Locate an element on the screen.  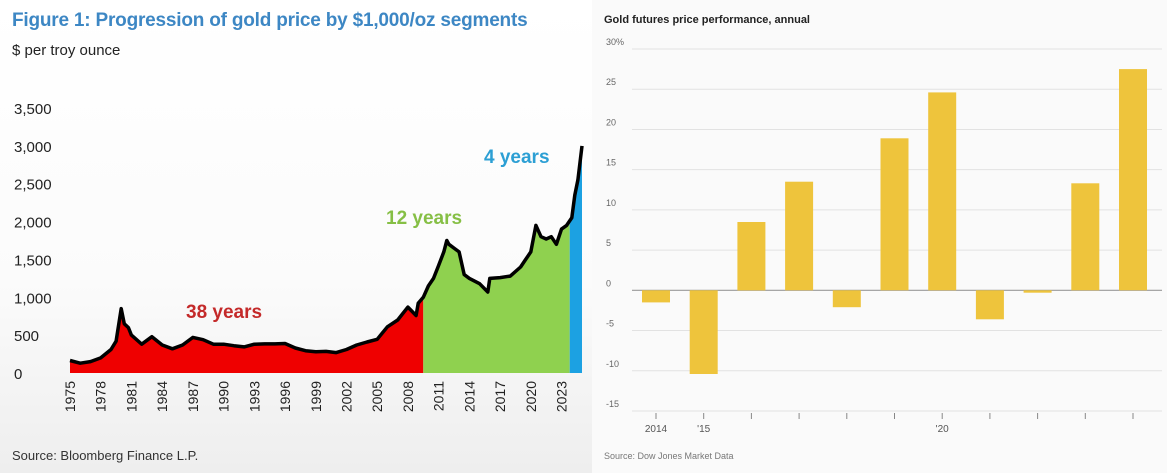
x-tick-label: 1978 is located at coordinates (101, 396).